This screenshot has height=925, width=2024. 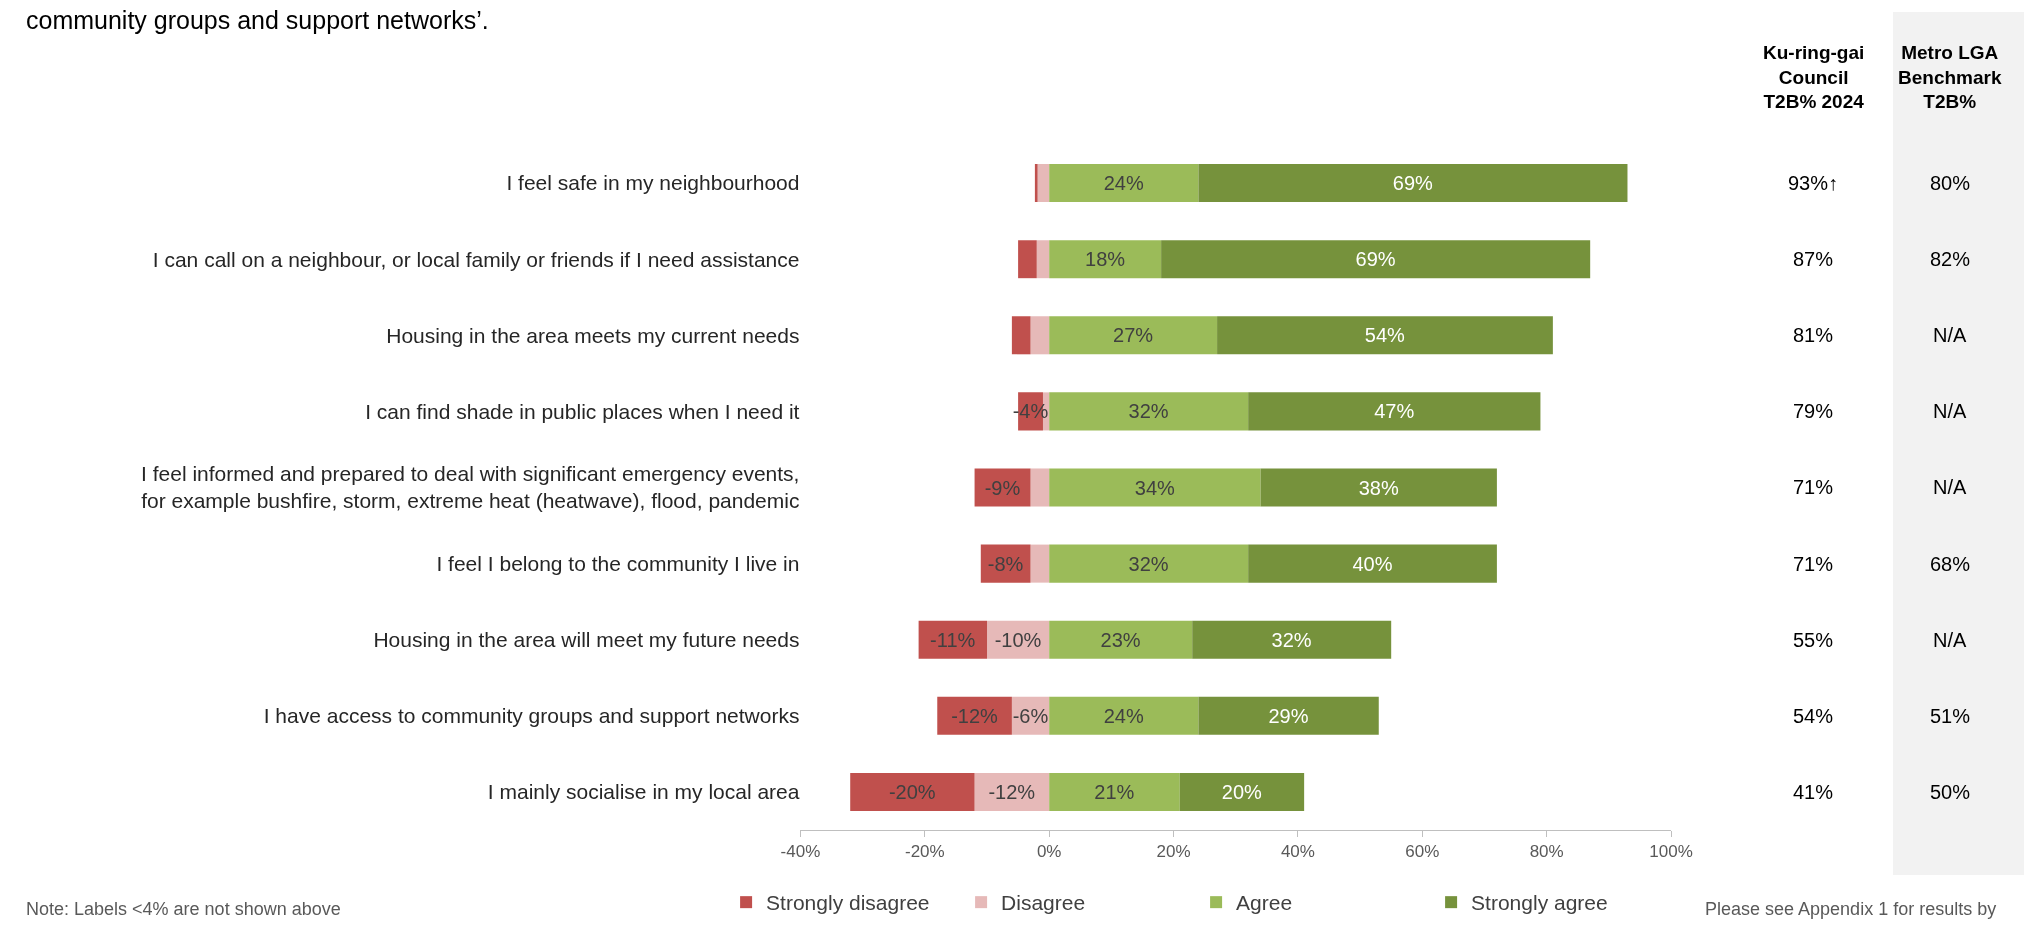 I want to click on y-tick-label: I feel informed and prepared to deal with significant emergency events, for example bushfire, storm, extreme heat (heatwave), flood, pandemic, so click(x=470, y=487).